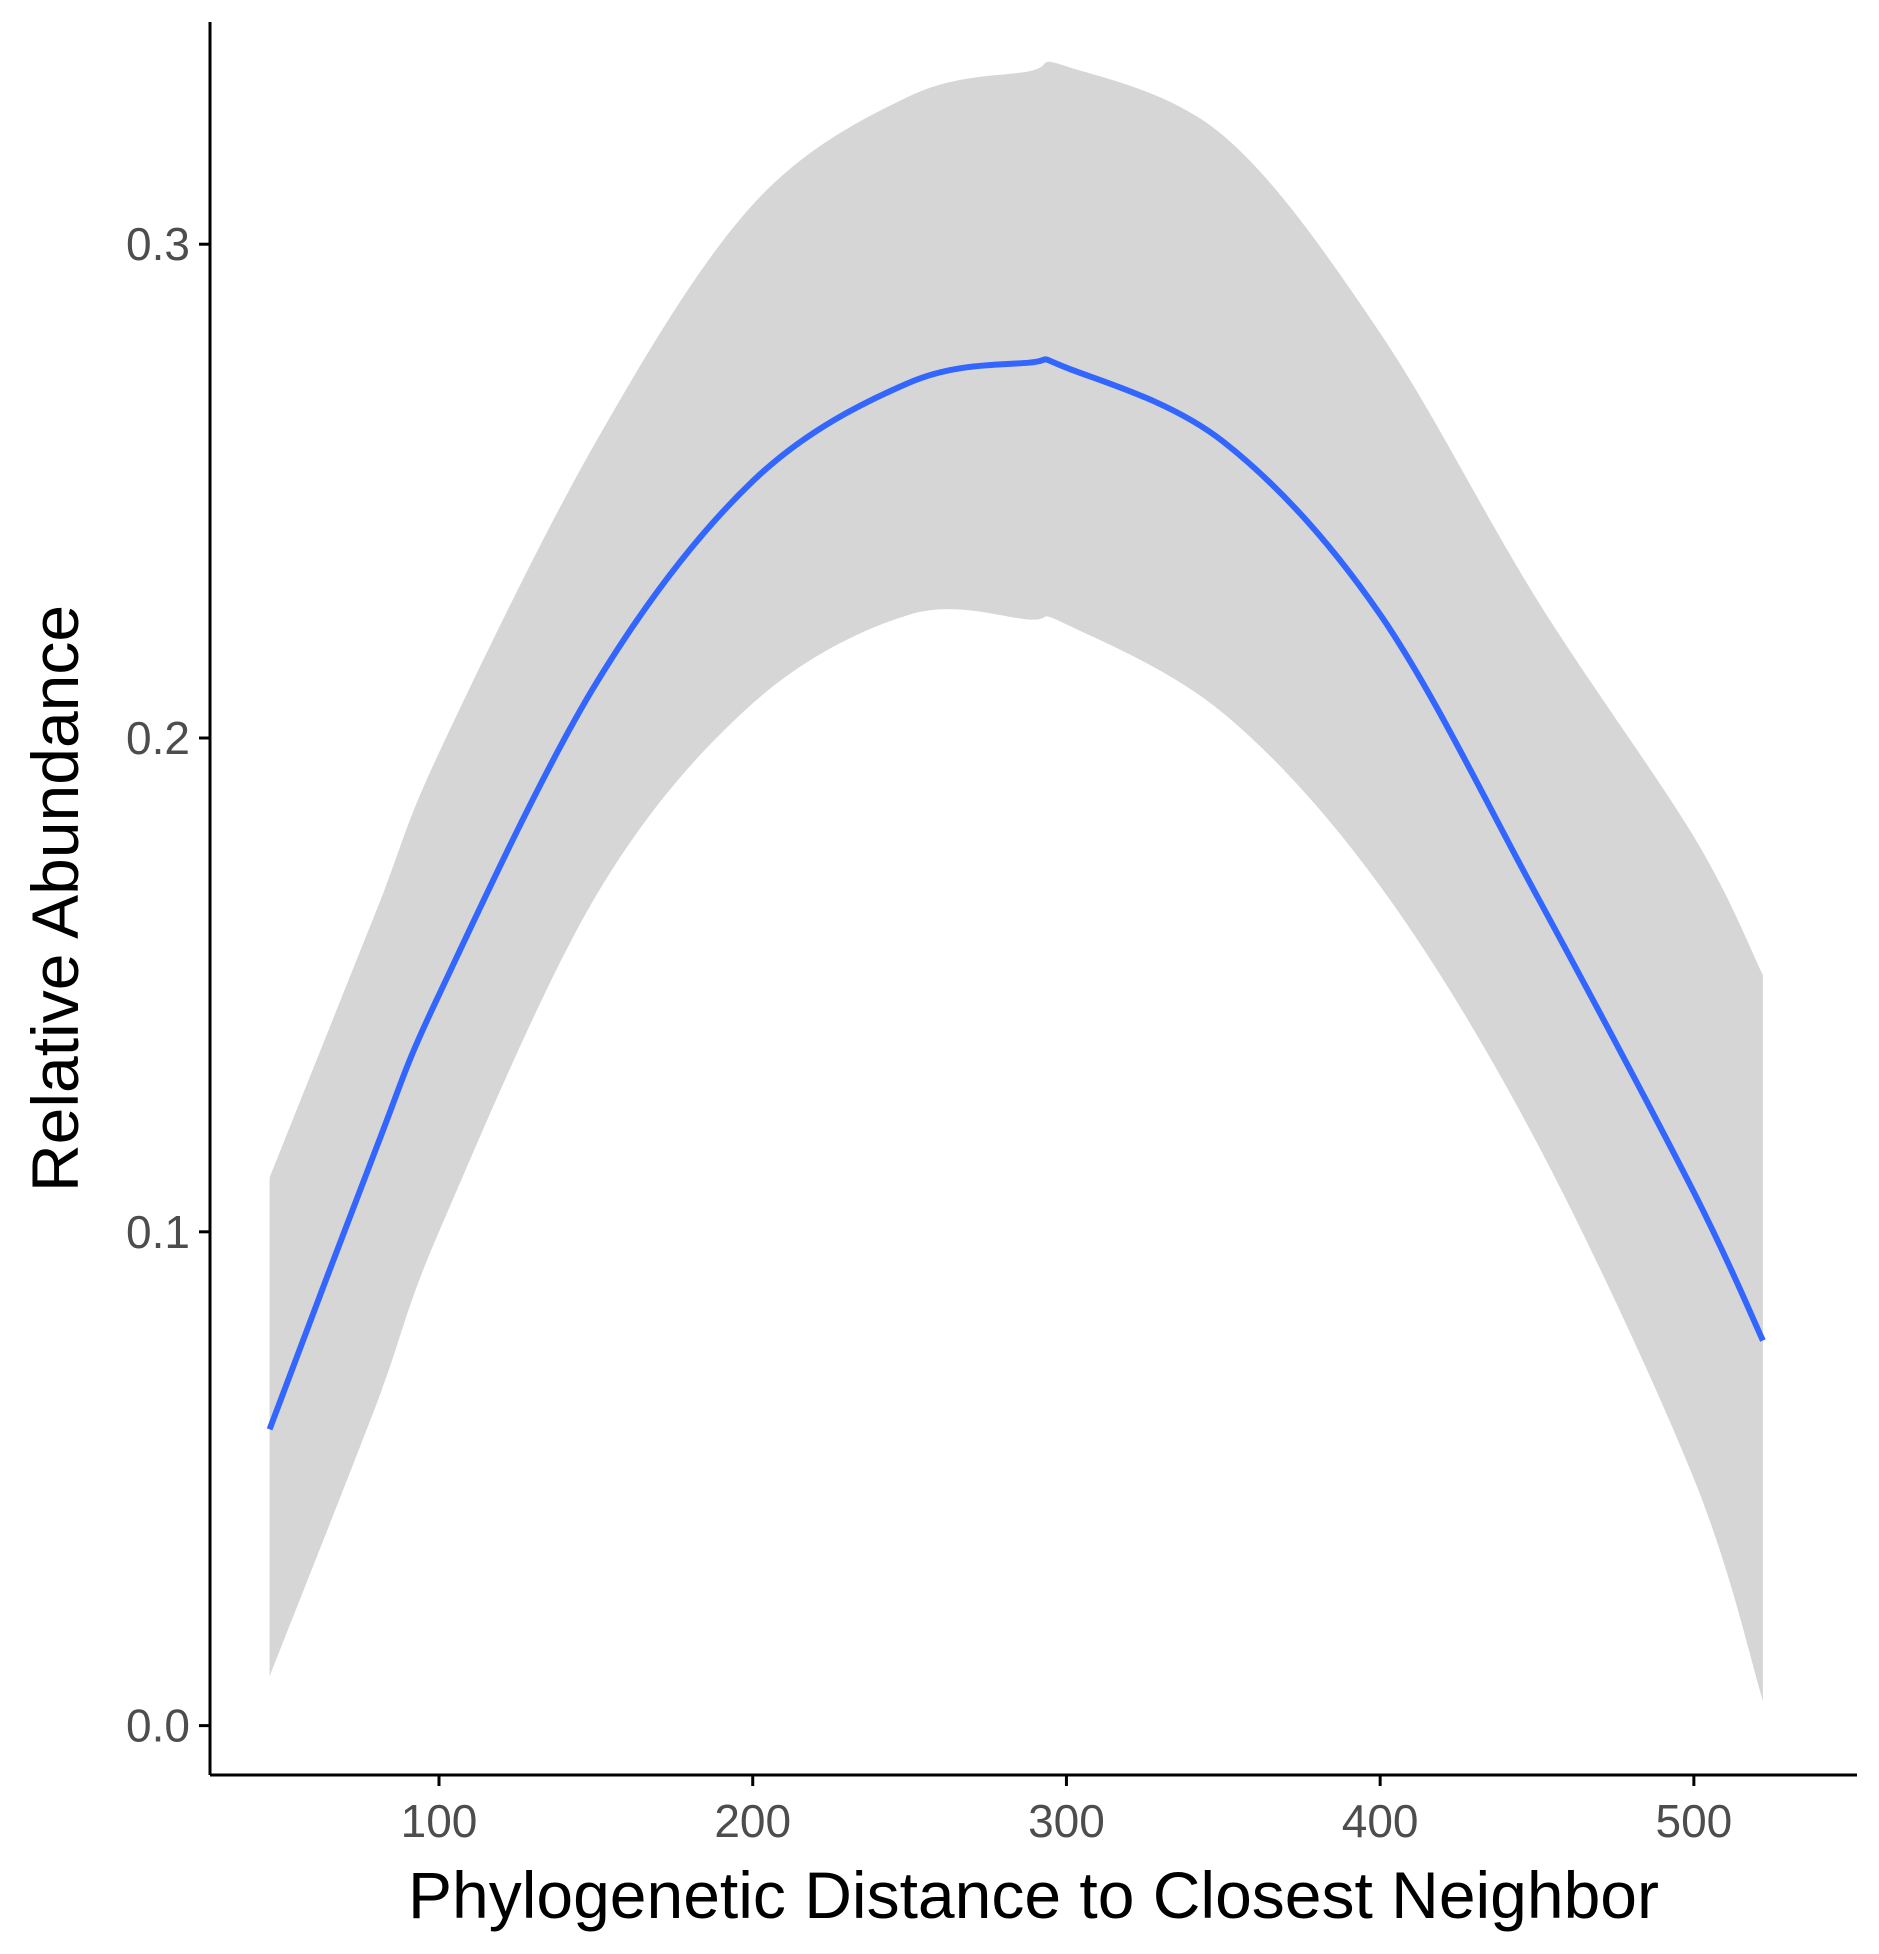 This screenshot has height=1954, width=1879. Describe the element at coordinates (158, 738) in the screenshot. I see `y-tick-label: 0.2` at that location.